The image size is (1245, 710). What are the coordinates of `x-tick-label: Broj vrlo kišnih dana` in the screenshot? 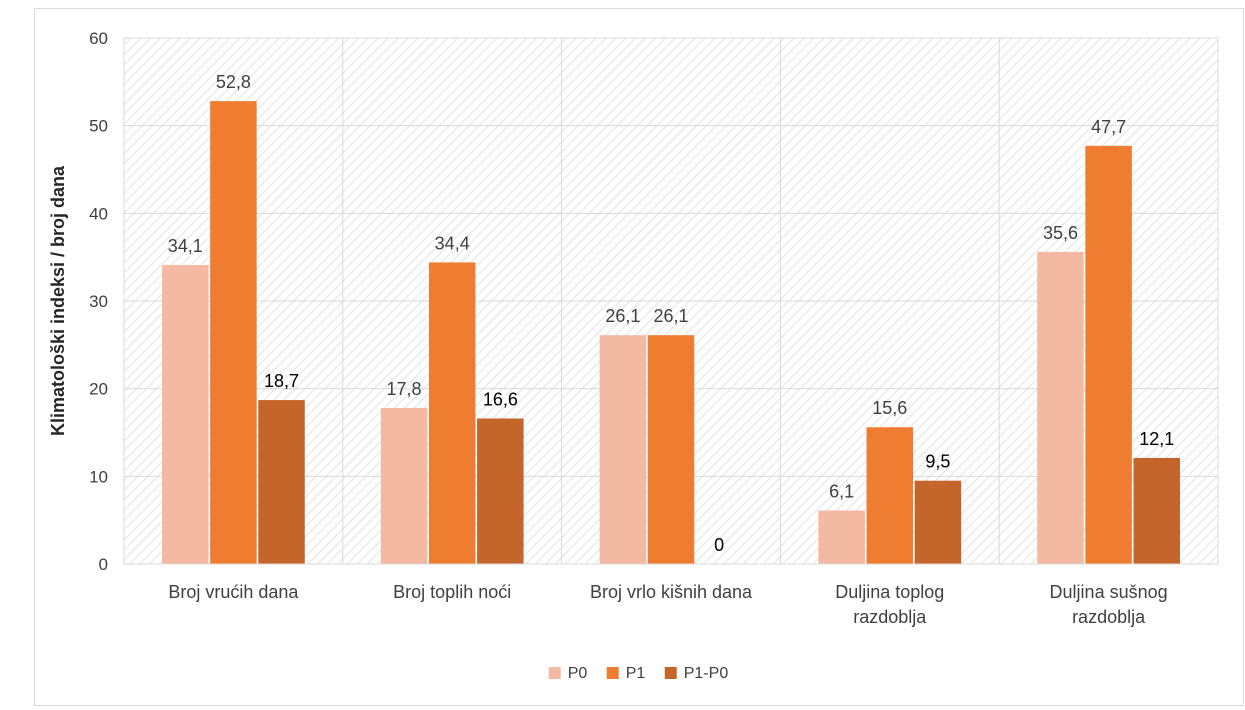 It's located at (671, 592).